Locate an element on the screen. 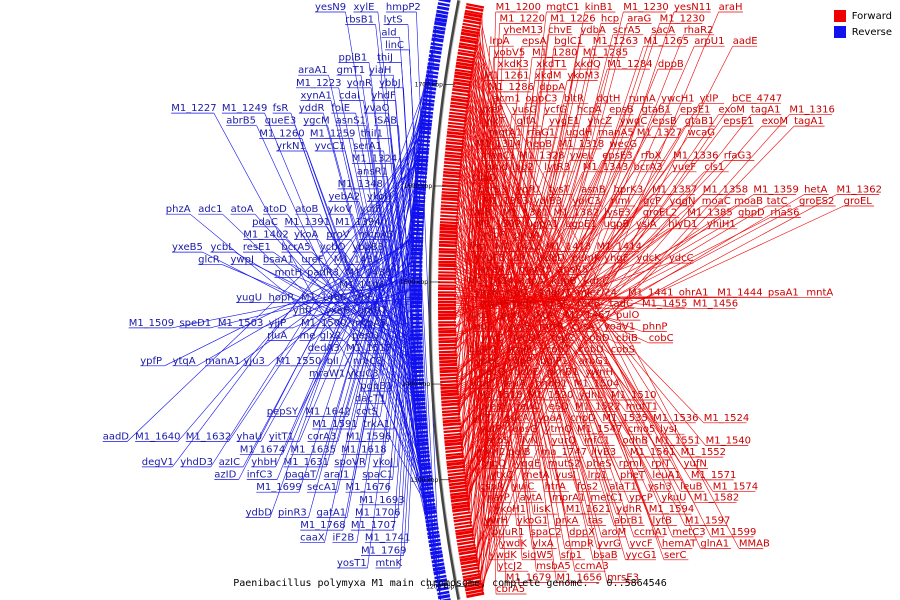 The width and height of the screenshot is (900, 600). forward-gene-label: ugpE1 is located at coordinates (581, 224).